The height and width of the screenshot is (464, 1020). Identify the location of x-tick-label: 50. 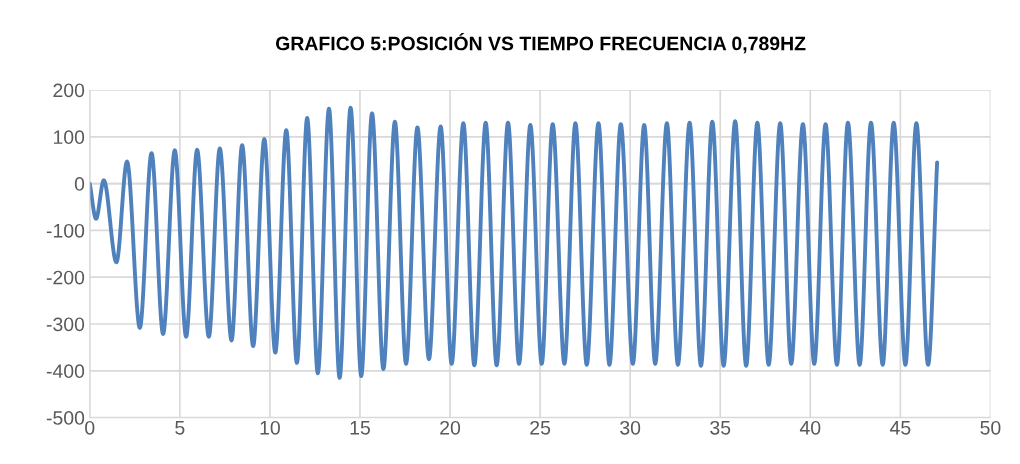
(990, 427).